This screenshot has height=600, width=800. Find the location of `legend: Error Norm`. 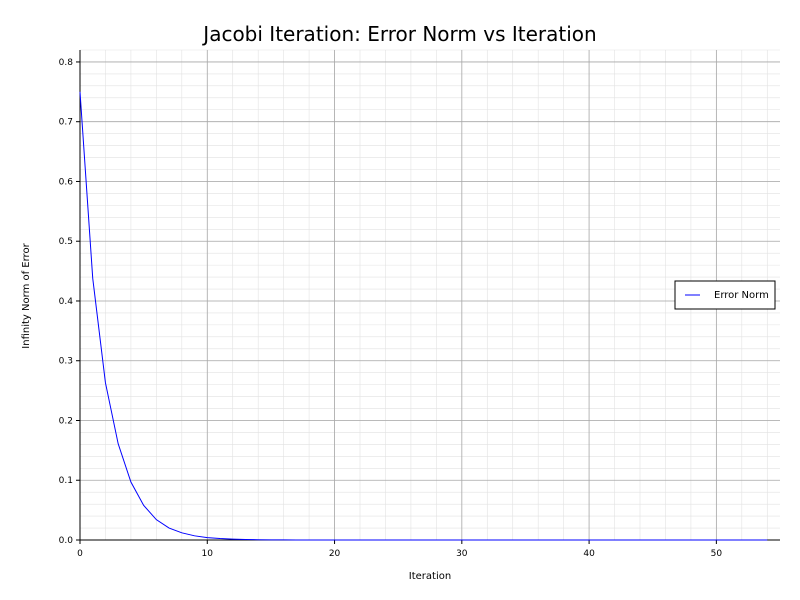

legend: Error Norm is located at coordinates (725, 295).